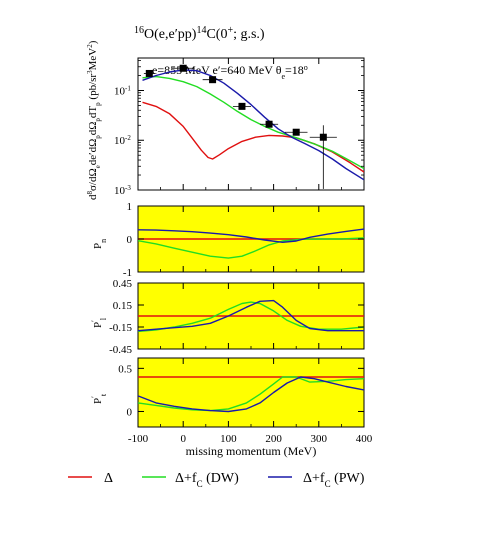  I want to click on pt-panel: P′t missing momentum (MeV), so click(227, 407).